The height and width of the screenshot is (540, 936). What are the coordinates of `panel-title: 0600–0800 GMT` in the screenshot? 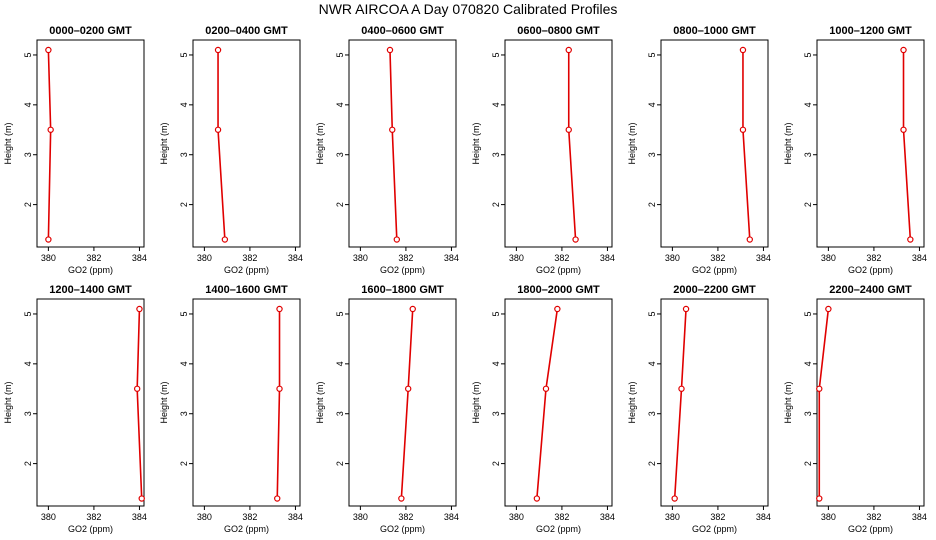 It's located at (558, 31).